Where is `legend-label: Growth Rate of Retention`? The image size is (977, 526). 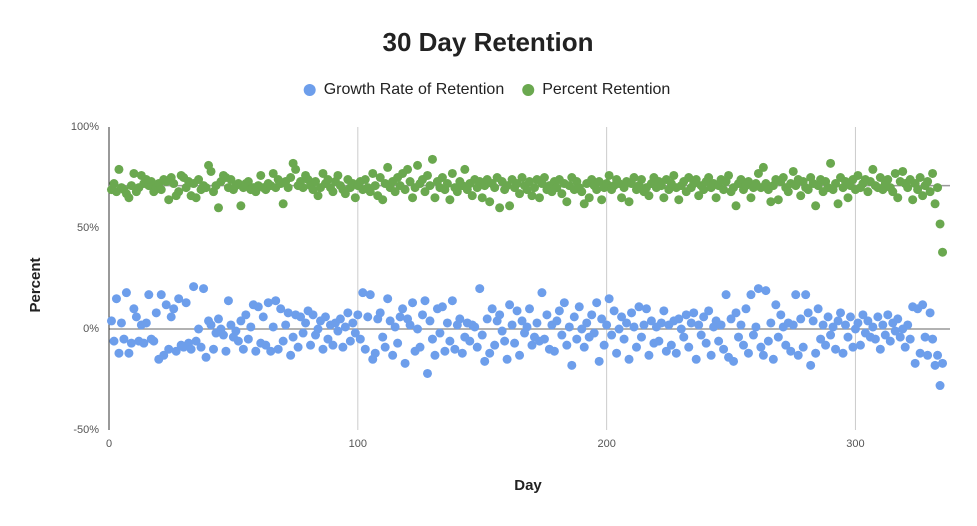 legend-label: Growth Rate of Retention is located at coordinates (414, 89).